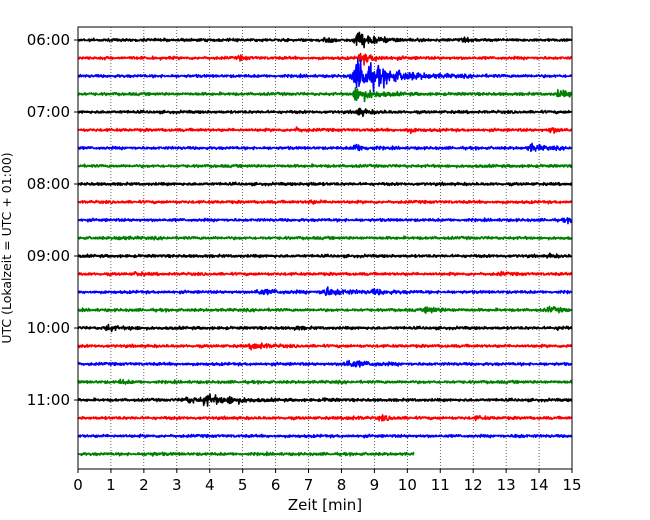  What do you see at coordinates (309, 485) in the screenshot?
I see `x-tick-label: 7` at bounding box center [309, 485].